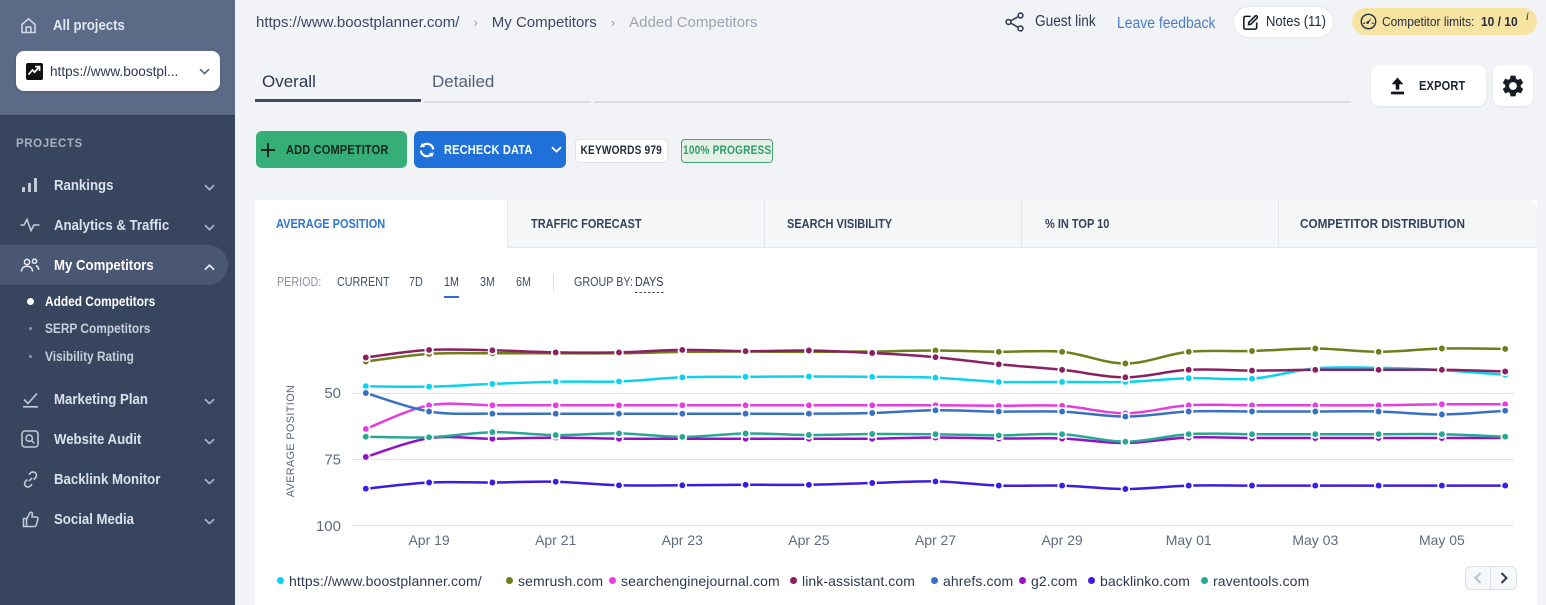 This screenshot has height=605, width=1546. Describe the element at coordinates (332, 459) in the screenshot. I see `svg-text: 75` at that location.